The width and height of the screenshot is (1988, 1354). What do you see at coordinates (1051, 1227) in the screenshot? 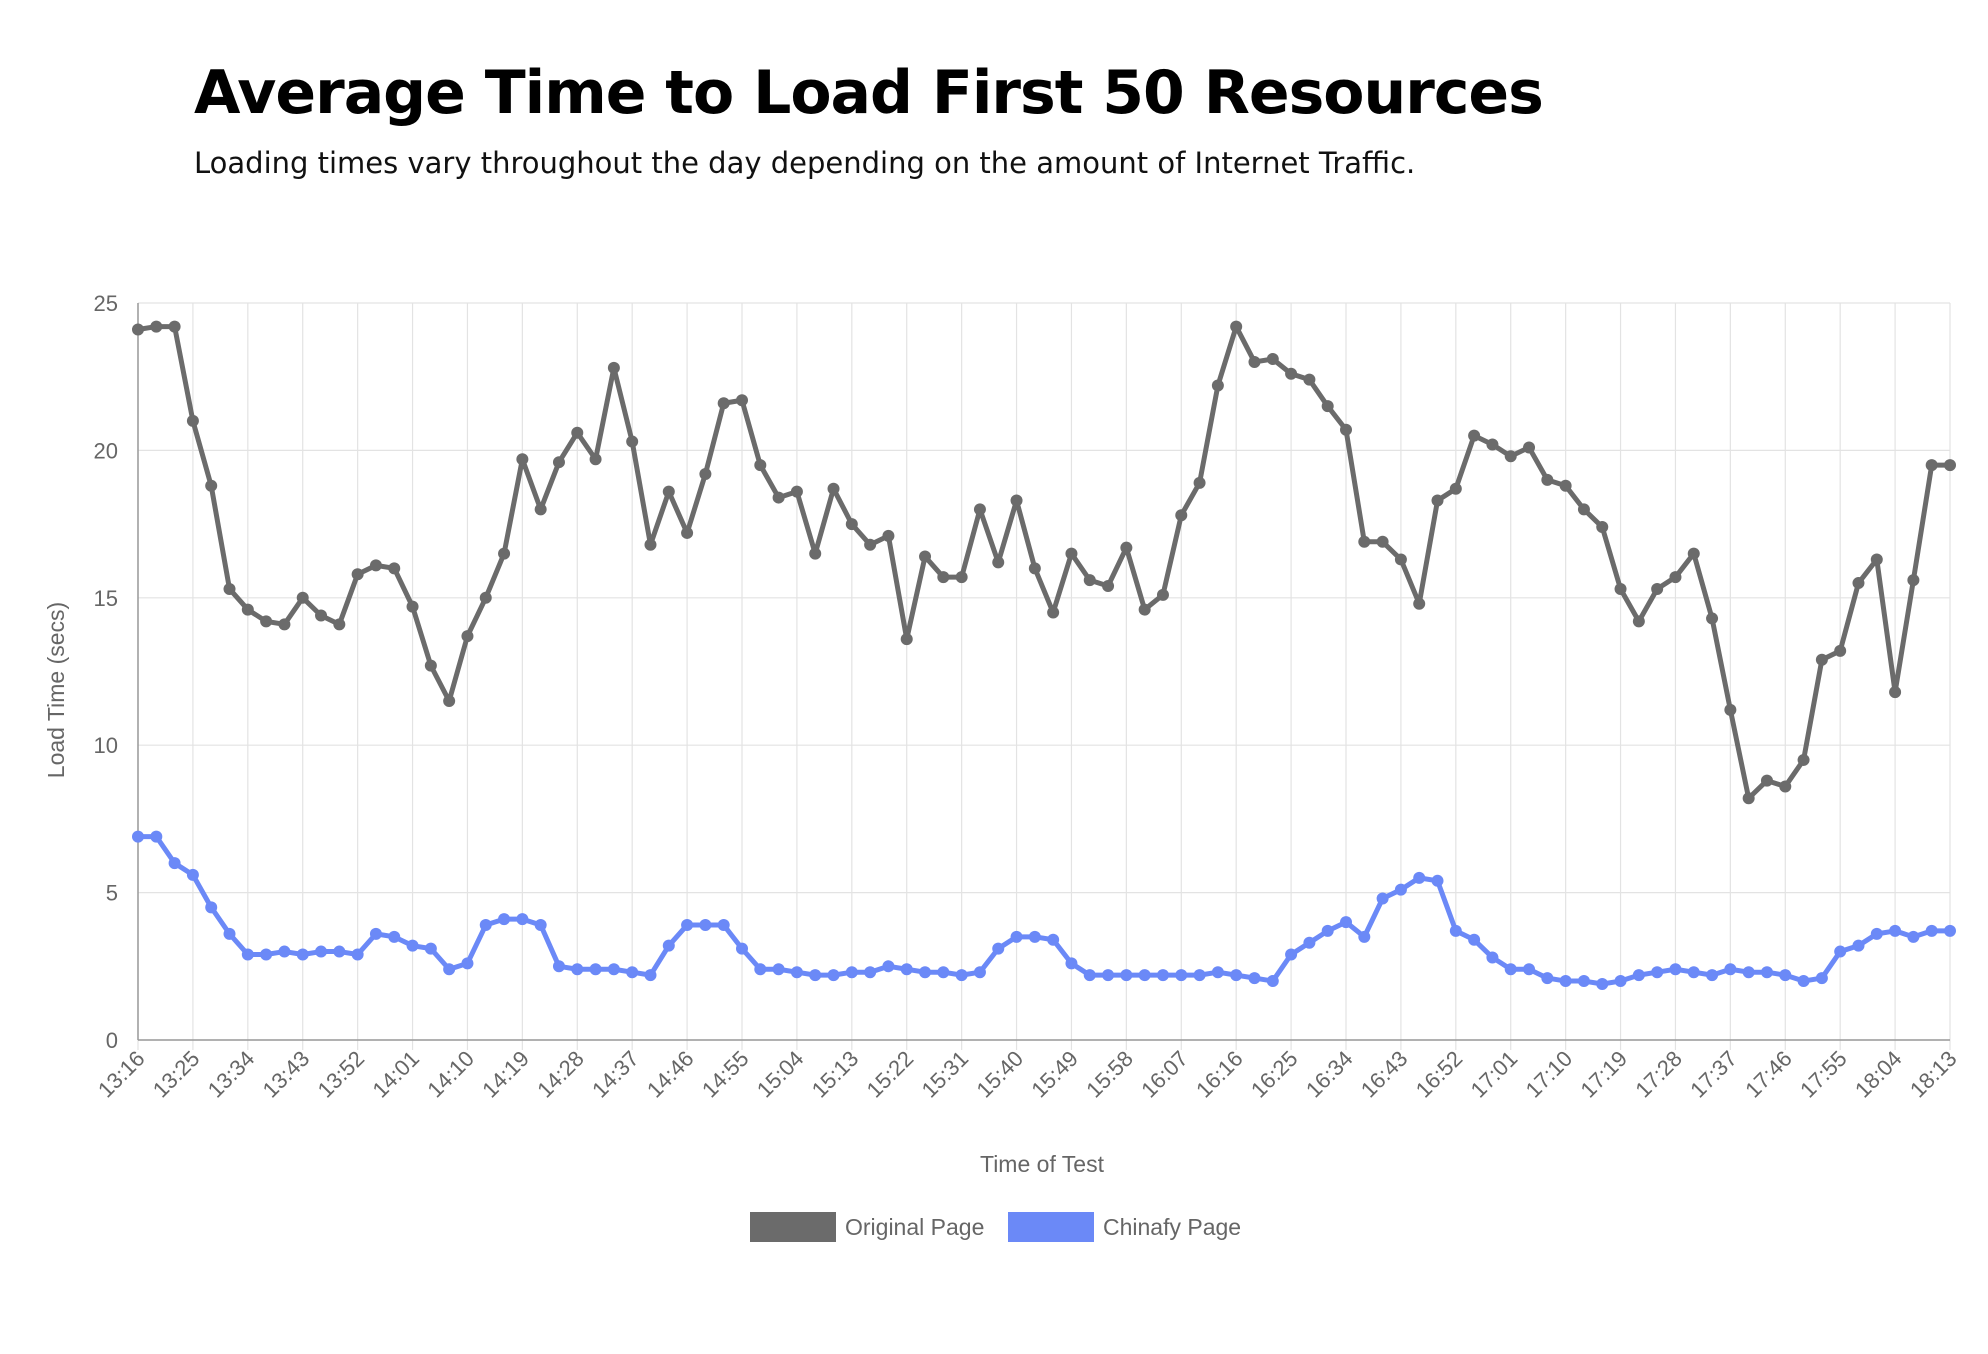
I see `legend-swatch-chinafy` at bounding box center [1051, 1227].